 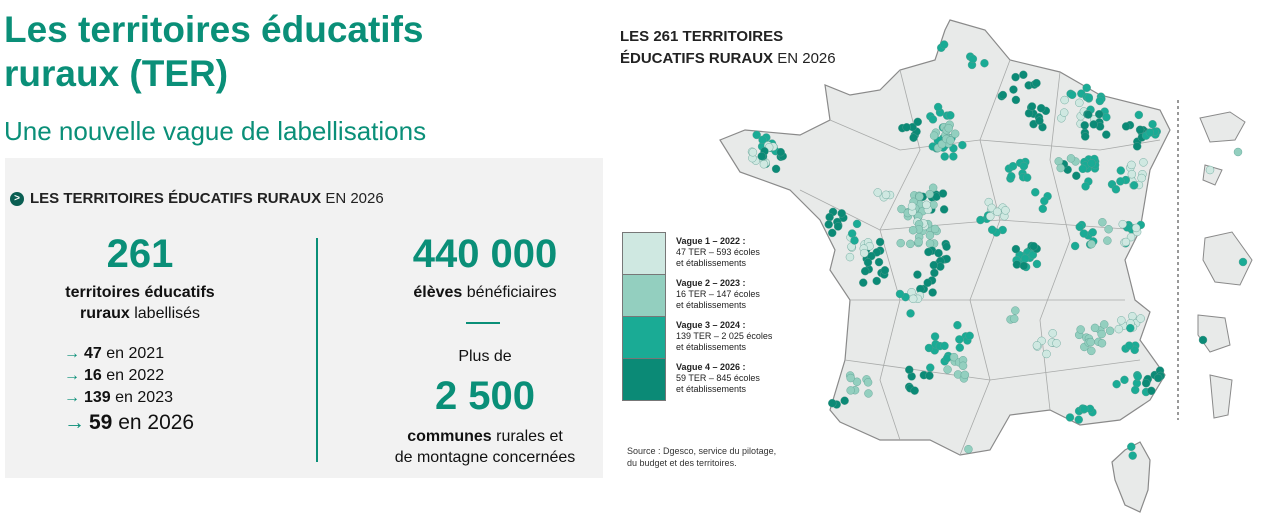 What do you see at coordinates (104, 313) in the screenshot?
I see `label-bold: ruraux` at bounding box center [104, 313].